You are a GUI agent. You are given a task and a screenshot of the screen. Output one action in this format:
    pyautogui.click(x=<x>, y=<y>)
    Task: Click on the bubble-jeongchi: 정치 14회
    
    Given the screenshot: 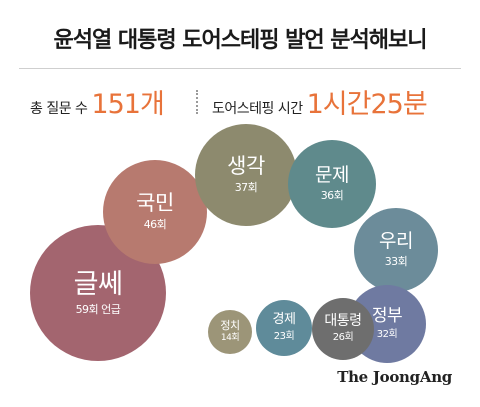 What is the action you would take?
    pyautogui.click(x=230, y=332)
    